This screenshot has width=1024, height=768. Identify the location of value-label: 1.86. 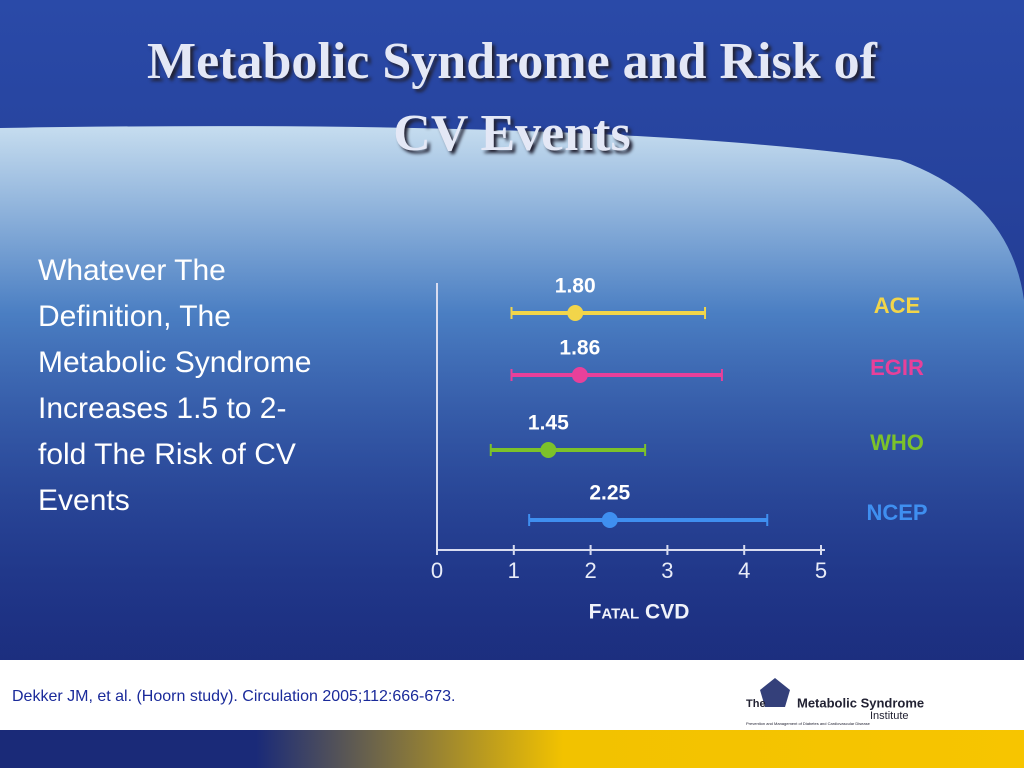
(579, 348).